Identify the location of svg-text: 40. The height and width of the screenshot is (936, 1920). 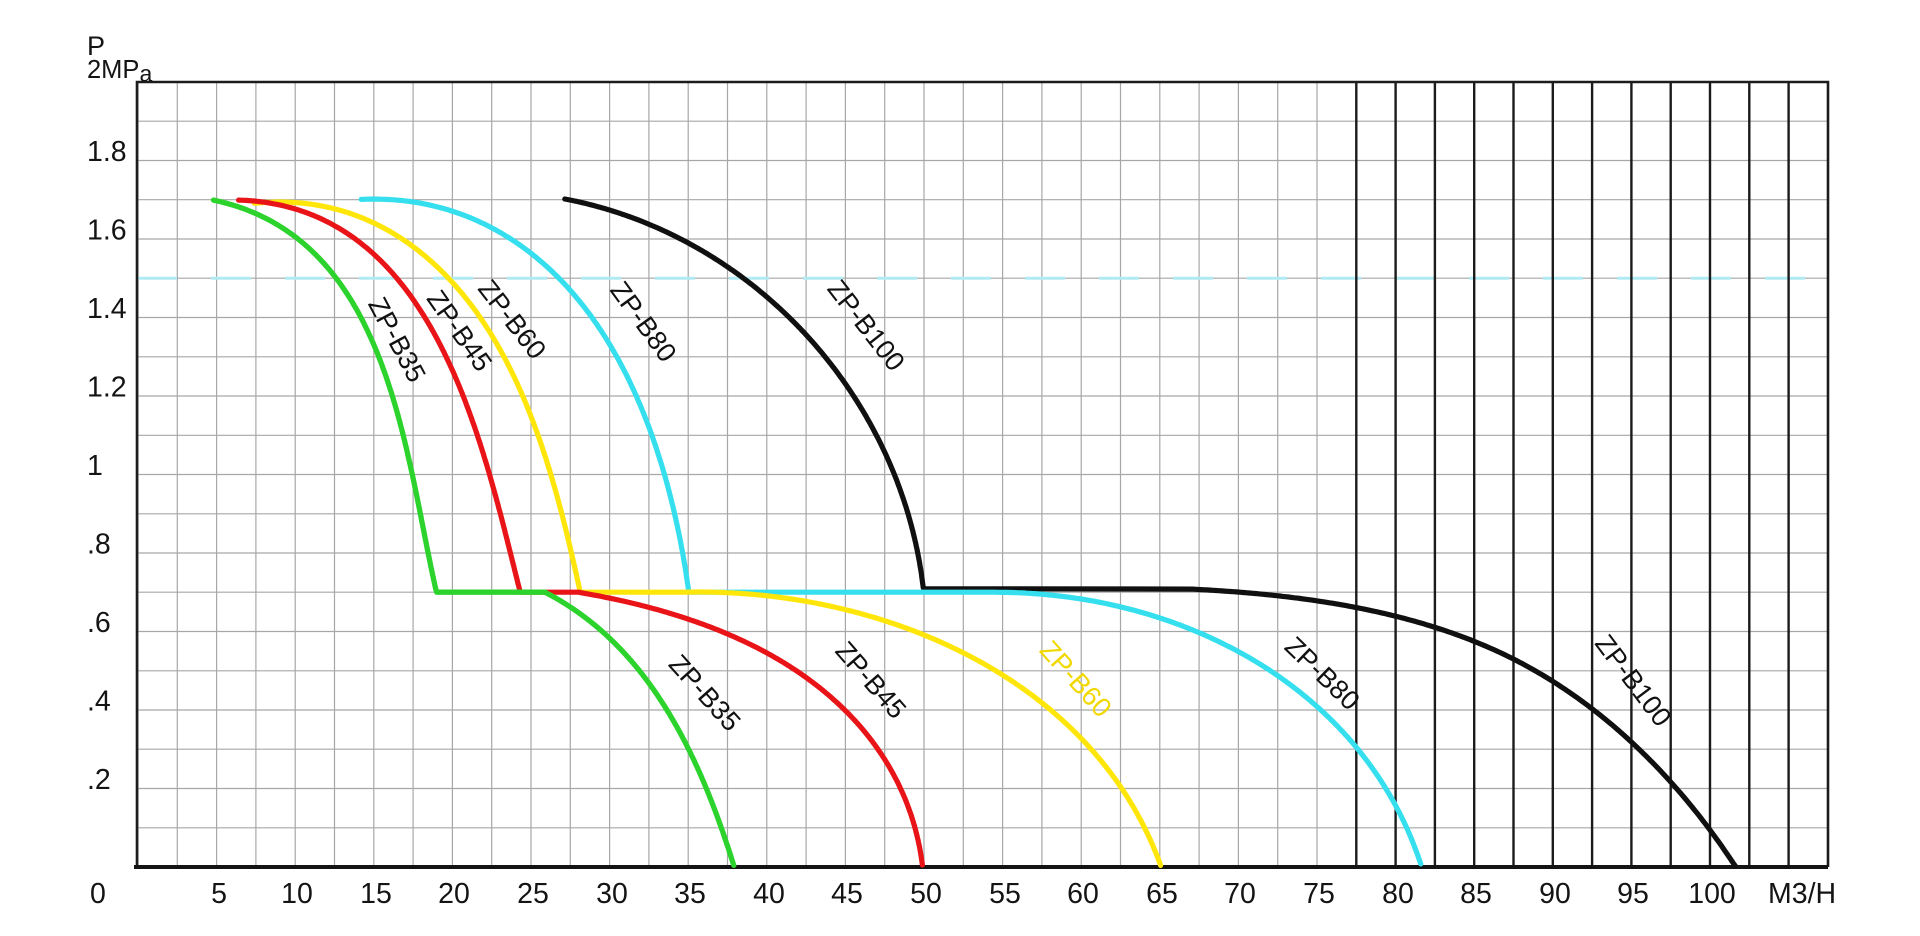
(769, 894).